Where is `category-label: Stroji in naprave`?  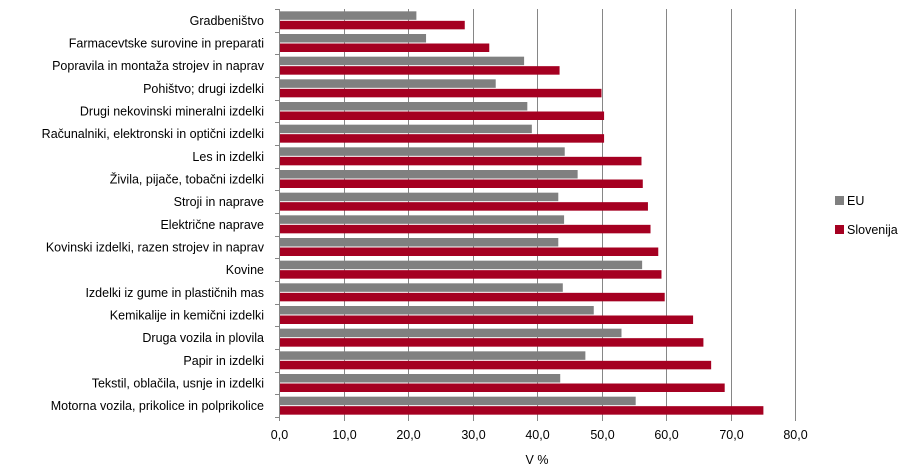
category-label: Stroji in naprave is located at coordinates (219, 202).